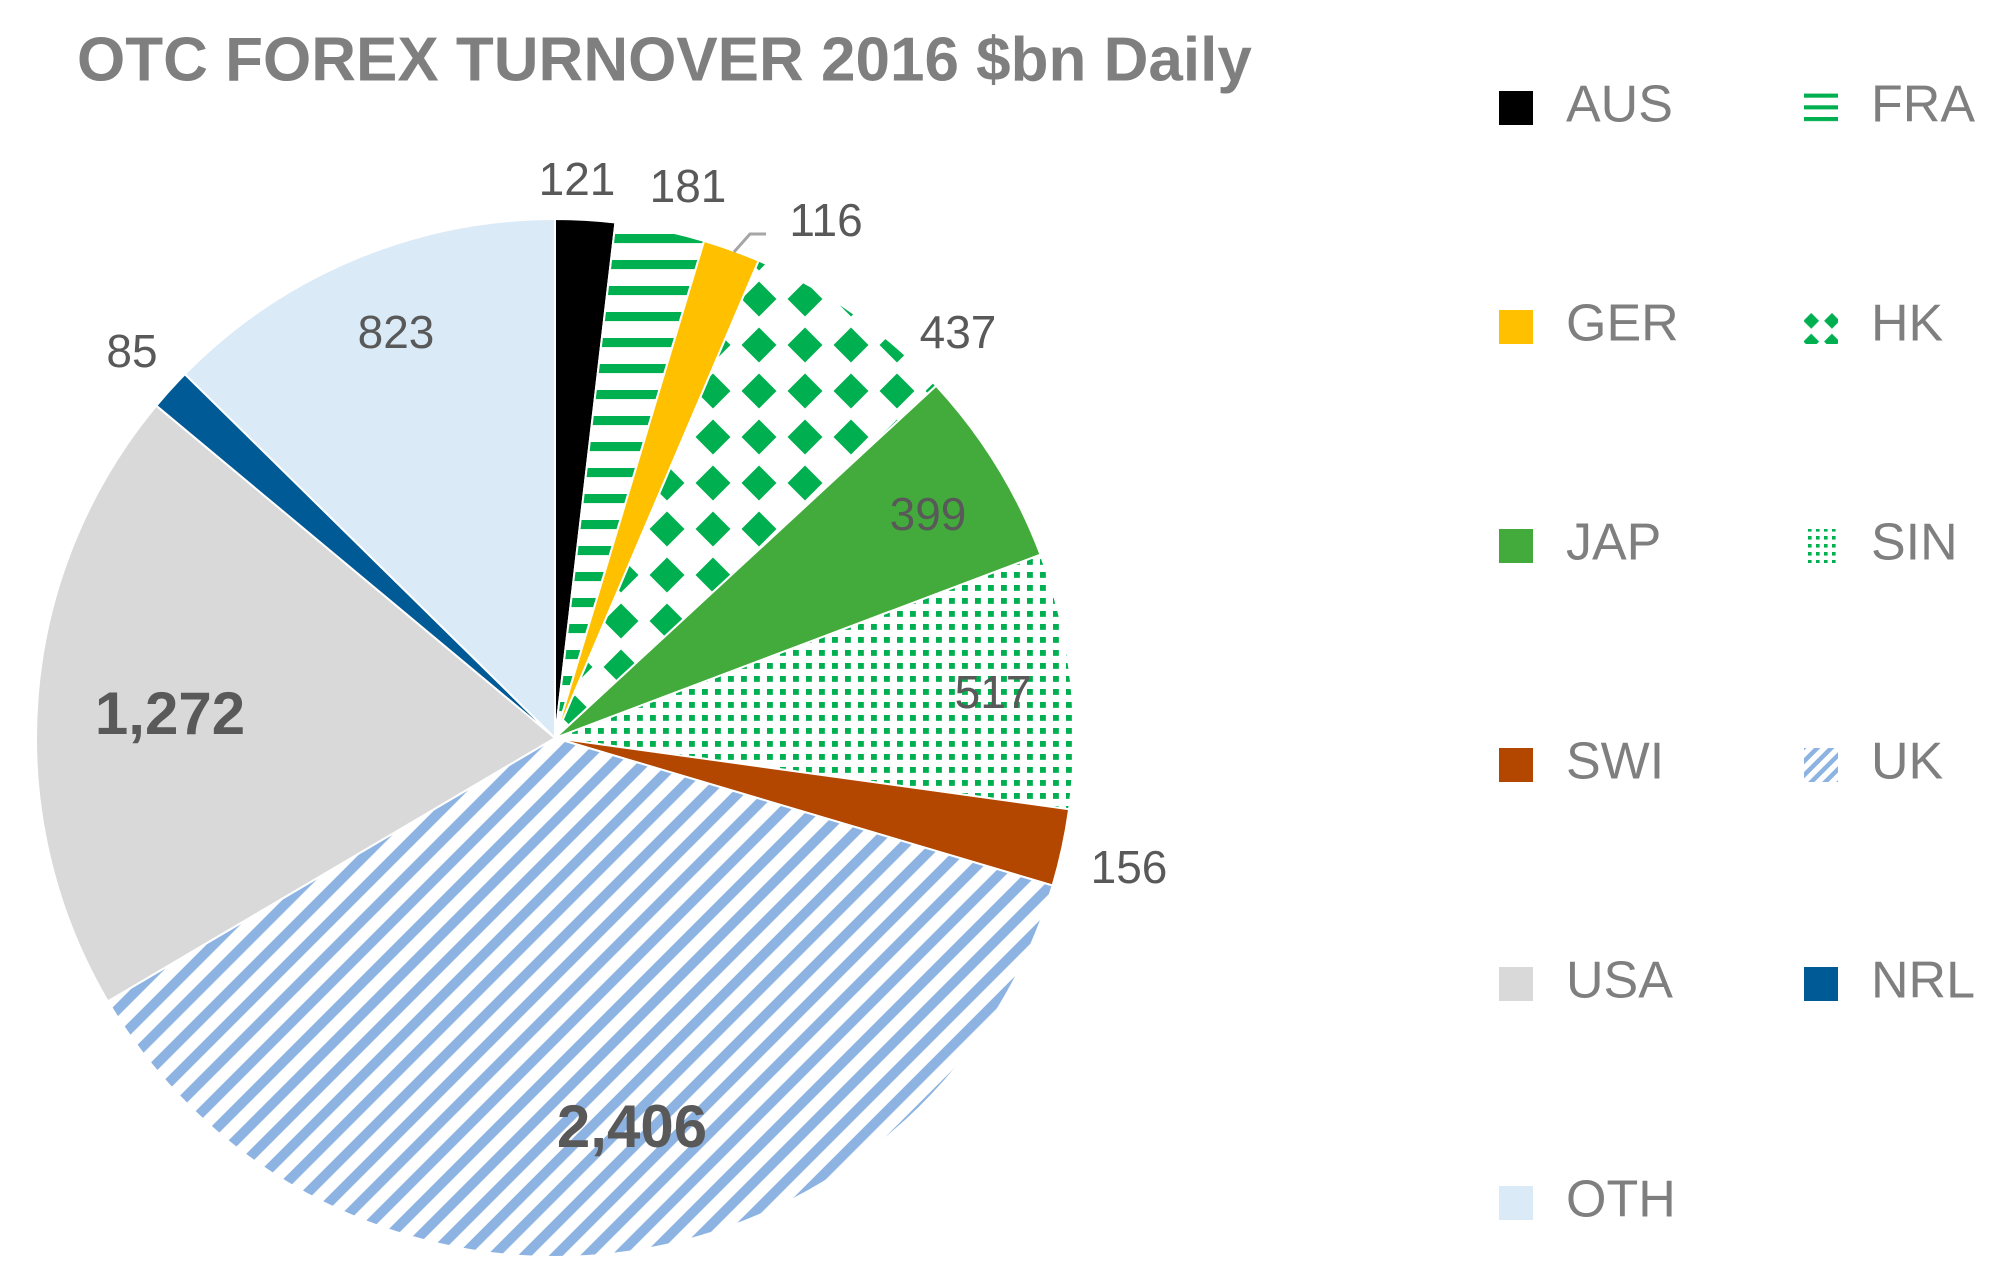 Image resolution: width=2004 pixels, height=1274 pixels. Describe the element at coordinates (131, 351) in the screenshot. I see `data-label: 85` at that location.